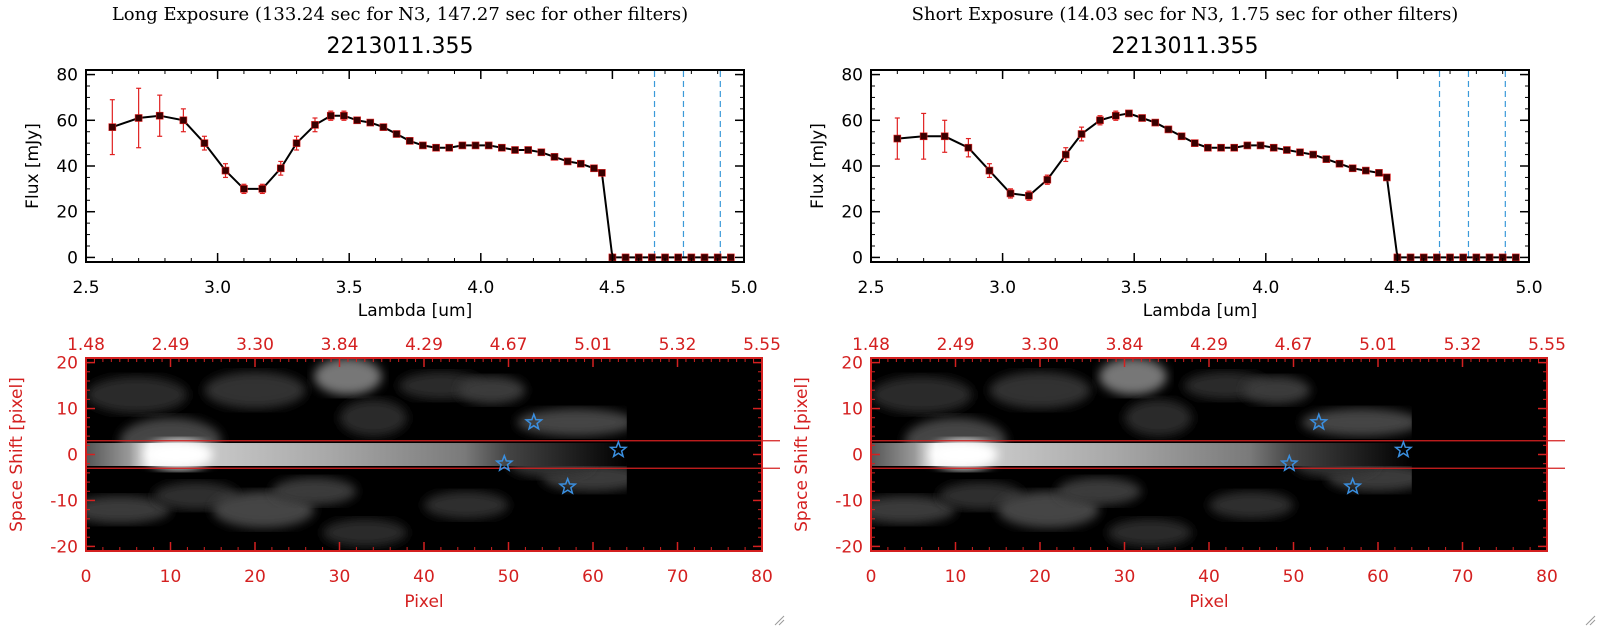 Image resolution: width=1600 pixels, height=630 pixels. I want to click on shift-tick-label: -20, so click(849, 547).